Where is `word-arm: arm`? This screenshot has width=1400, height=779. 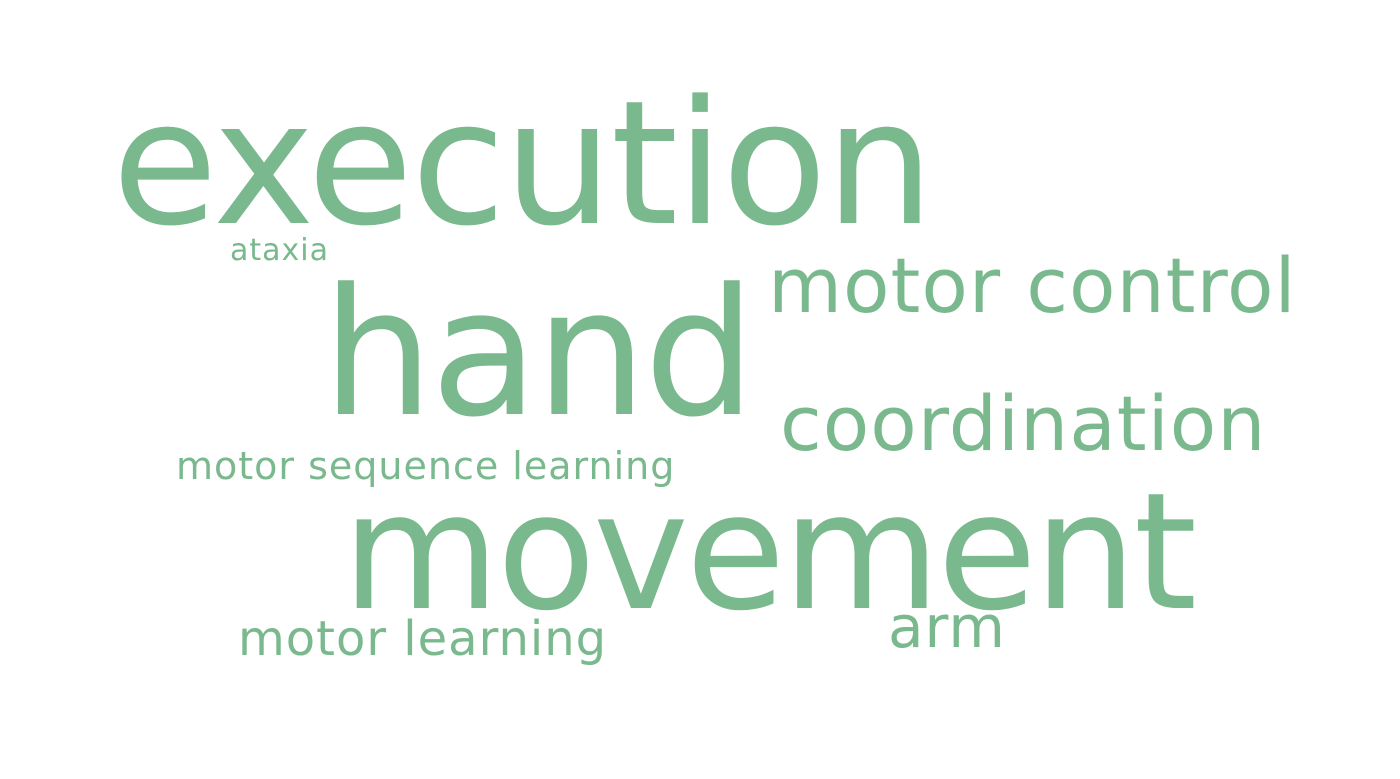
word-arm: arm is located at coordinates (947, 627).